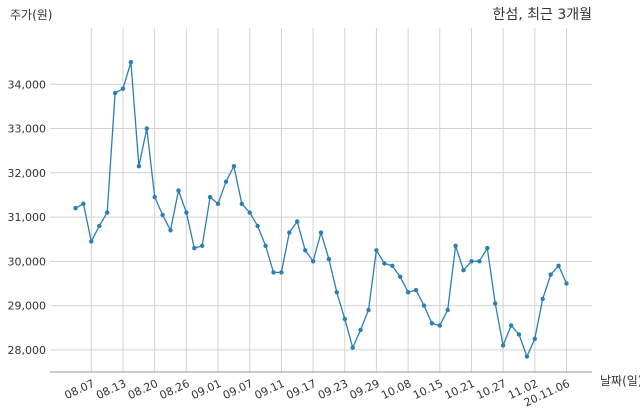  Describe the element at coordinates (428, 389) in the screenshot. I see `x-tick-label: 10.15` at that location.